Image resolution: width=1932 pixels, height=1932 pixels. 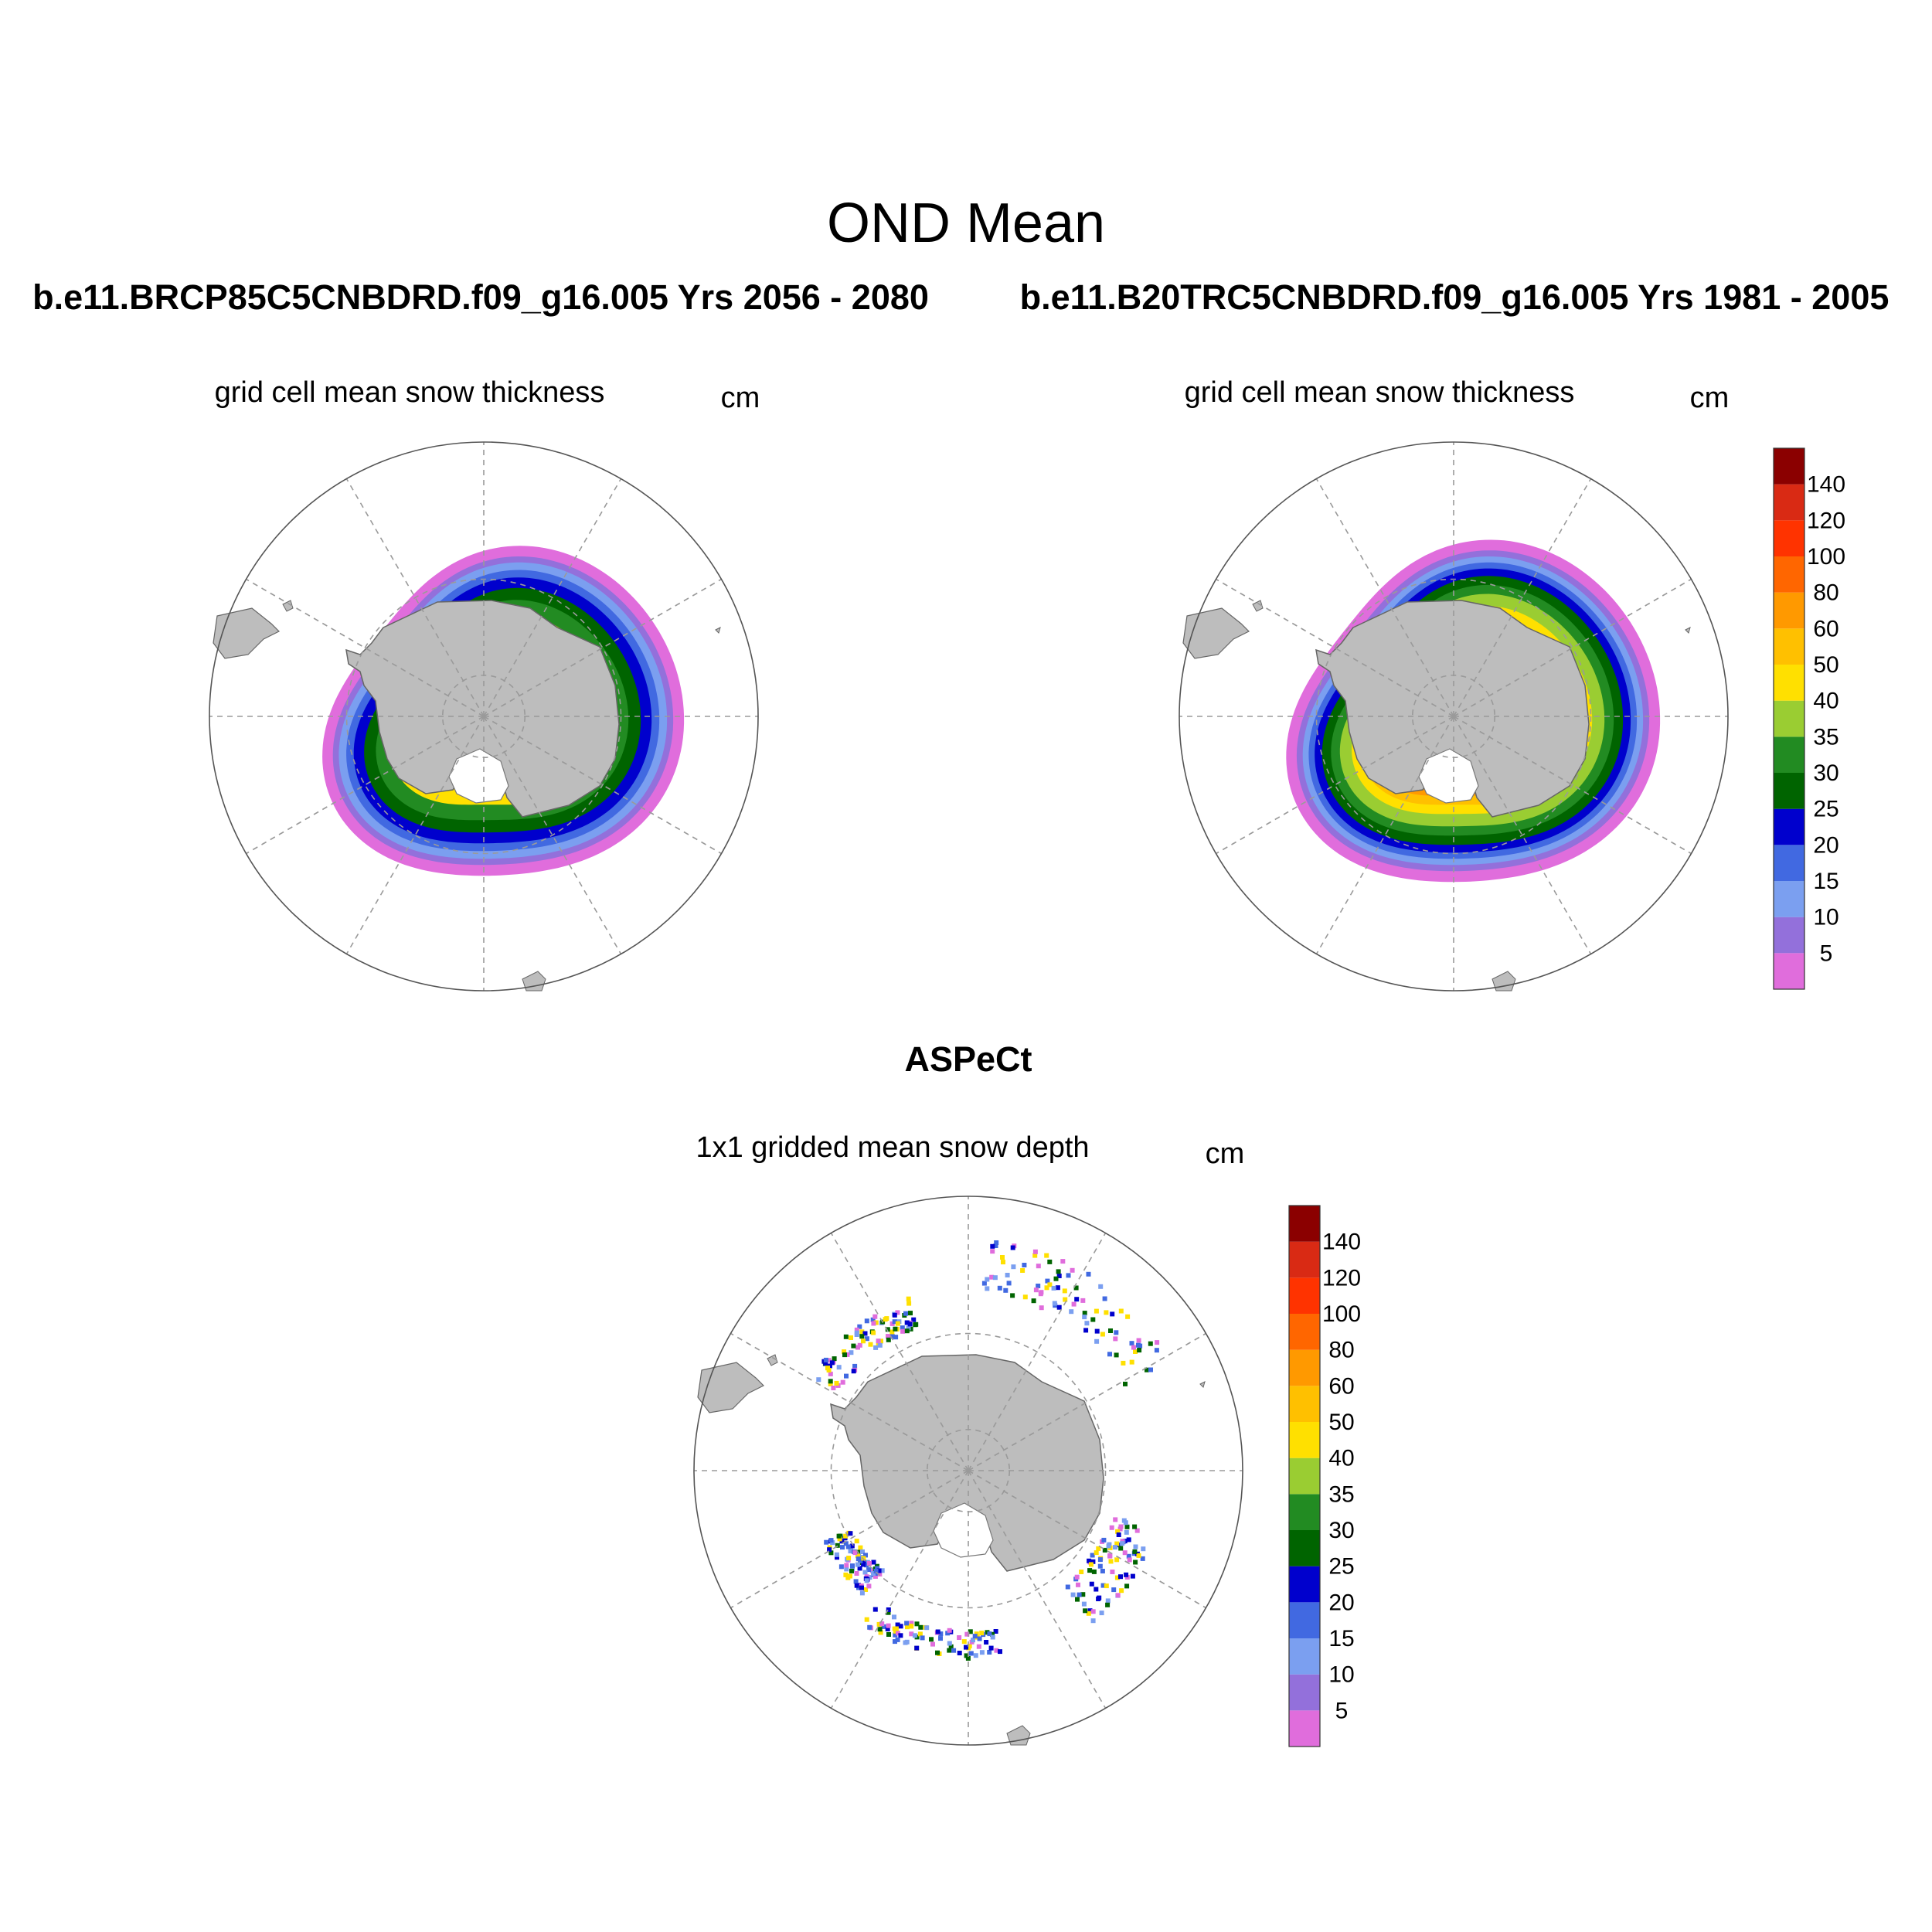 I want to click on falkland-islands, so click(x=773, y=1360).